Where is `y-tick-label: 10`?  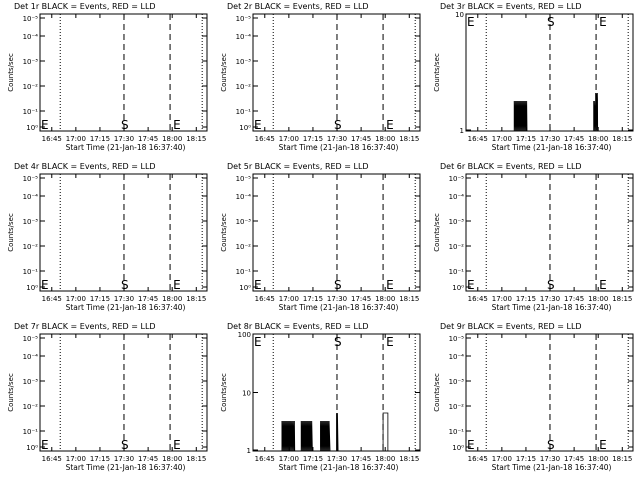
y-tick-label: 10 is located at coordinates (246, 394).